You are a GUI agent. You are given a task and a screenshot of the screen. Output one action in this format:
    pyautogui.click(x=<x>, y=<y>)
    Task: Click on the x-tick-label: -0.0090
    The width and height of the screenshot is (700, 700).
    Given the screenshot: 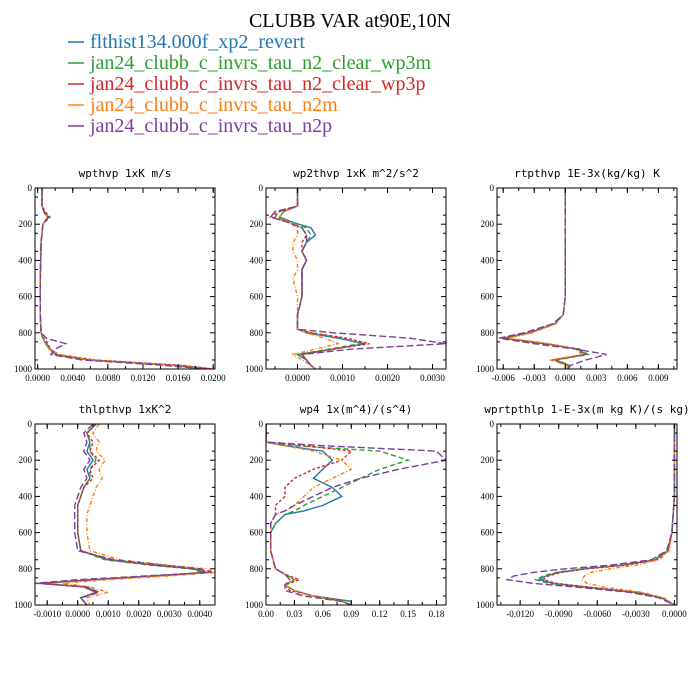 What is the action you would take?
    pyautogui.click(x=559, y=614)
    